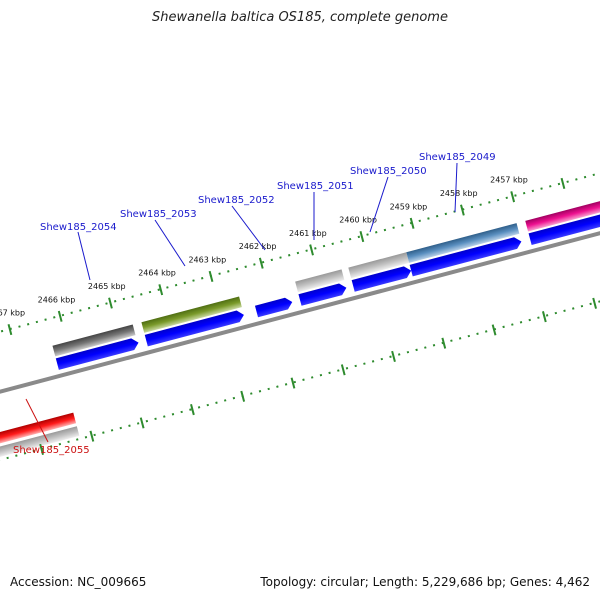 The height and width of the screenshot is (600, 600). I want to click on gene-label-shew185-2052: Shew185_2052, so click(236, 200).